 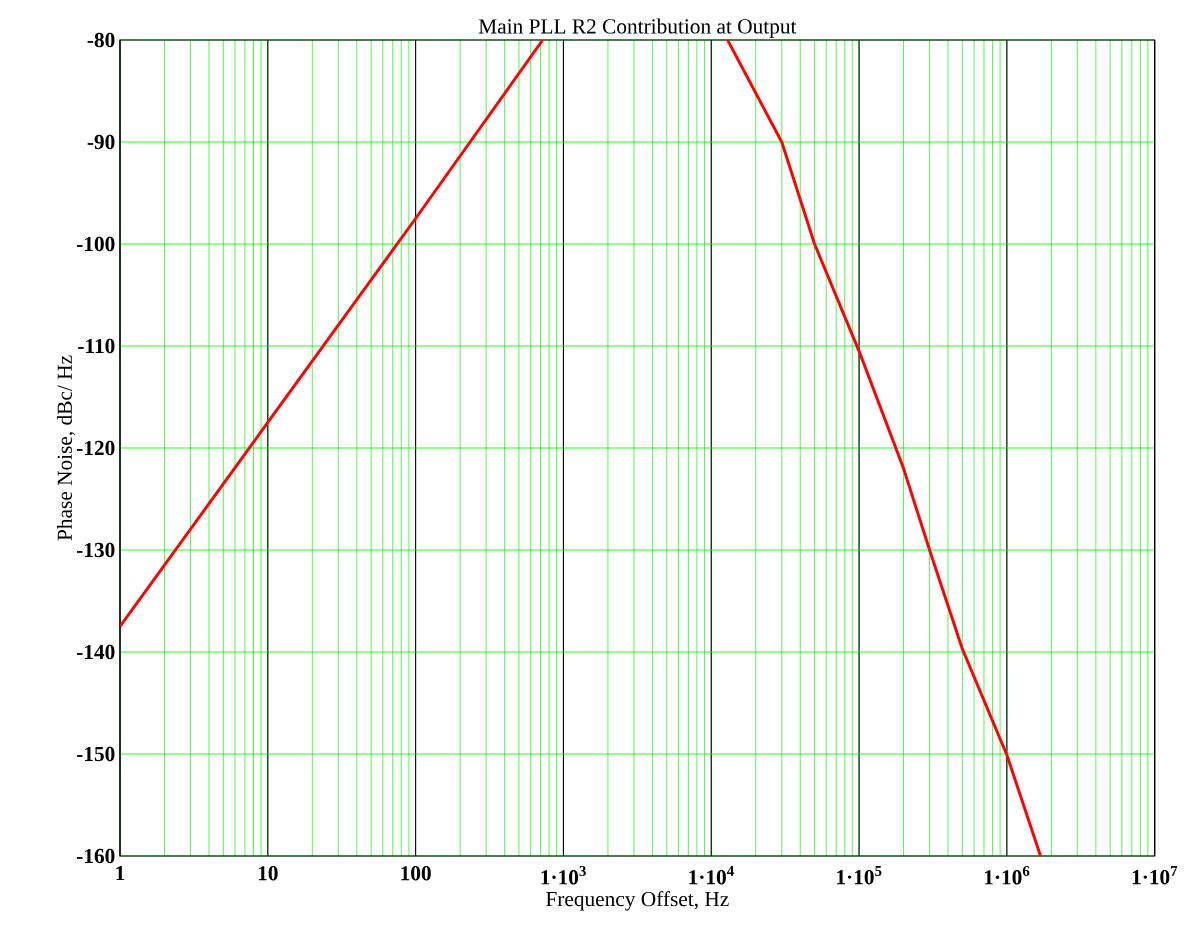 What do you see at coordinates (95, 652) in the screenshot?
I see `y-tick-label: -140` at bounding box center [95, 652].